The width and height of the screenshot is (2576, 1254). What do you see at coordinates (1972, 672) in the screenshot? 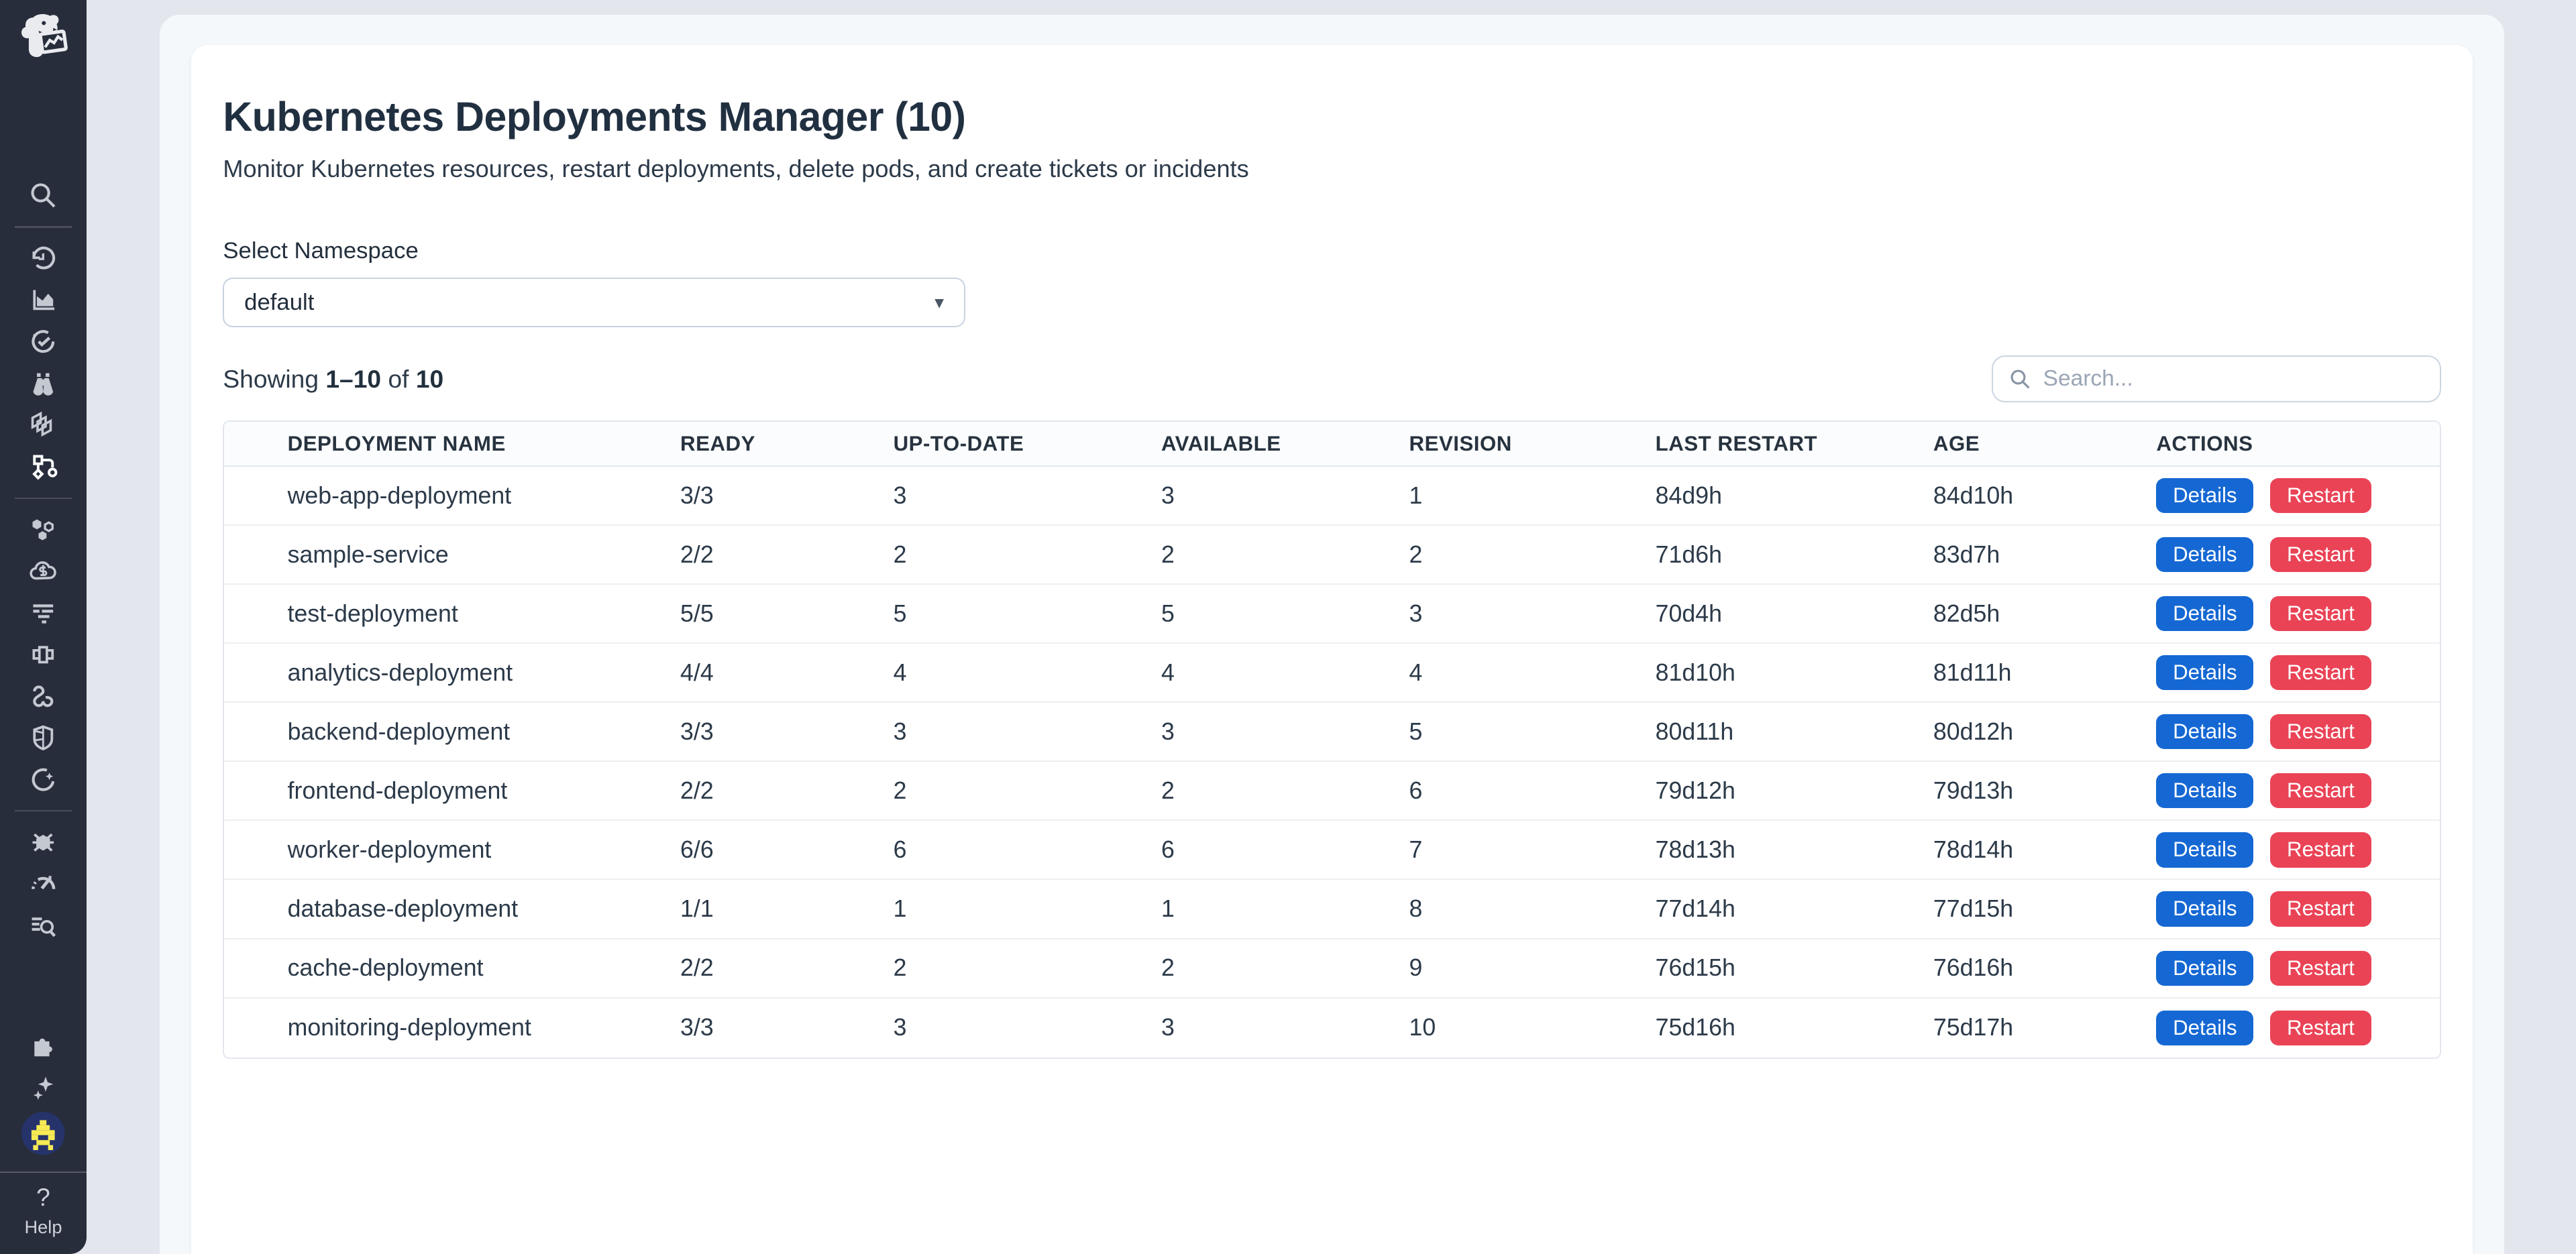
I see `age-cell: 81d11h` at bounding box center [1972, 672].